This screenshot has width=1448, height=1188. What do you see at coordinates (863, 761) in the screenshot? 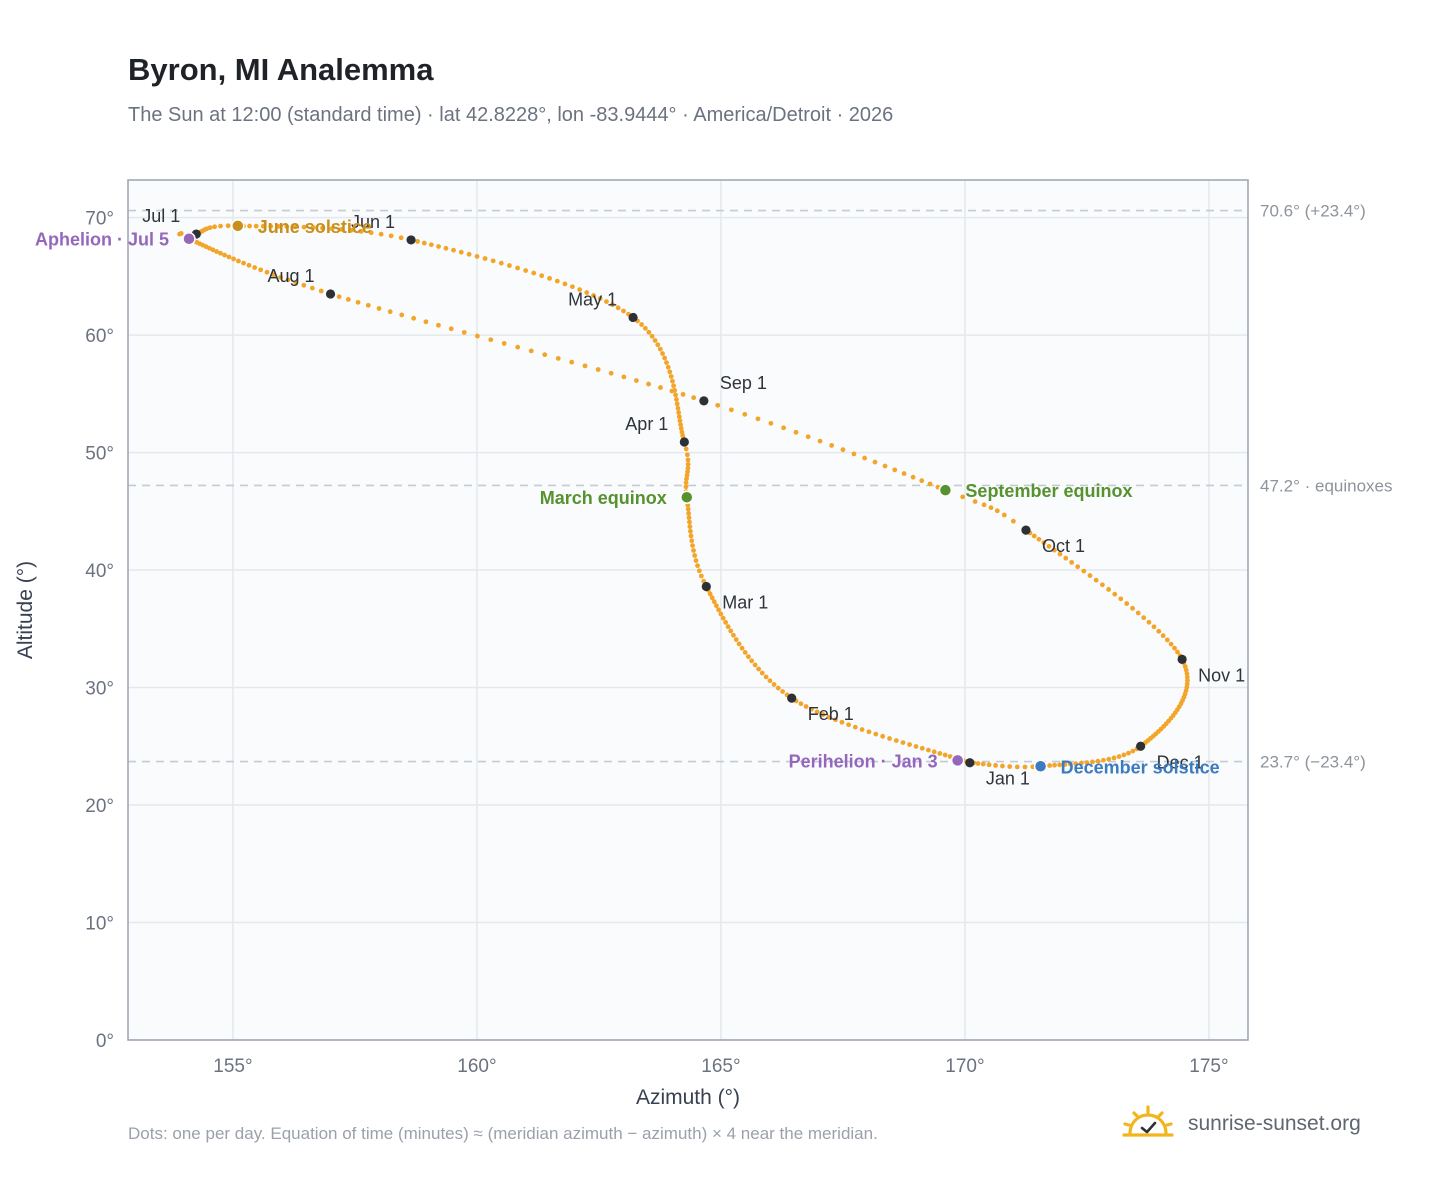
I see `event-label: Perihelion · Jan 3` at bounding box center [863, 761].